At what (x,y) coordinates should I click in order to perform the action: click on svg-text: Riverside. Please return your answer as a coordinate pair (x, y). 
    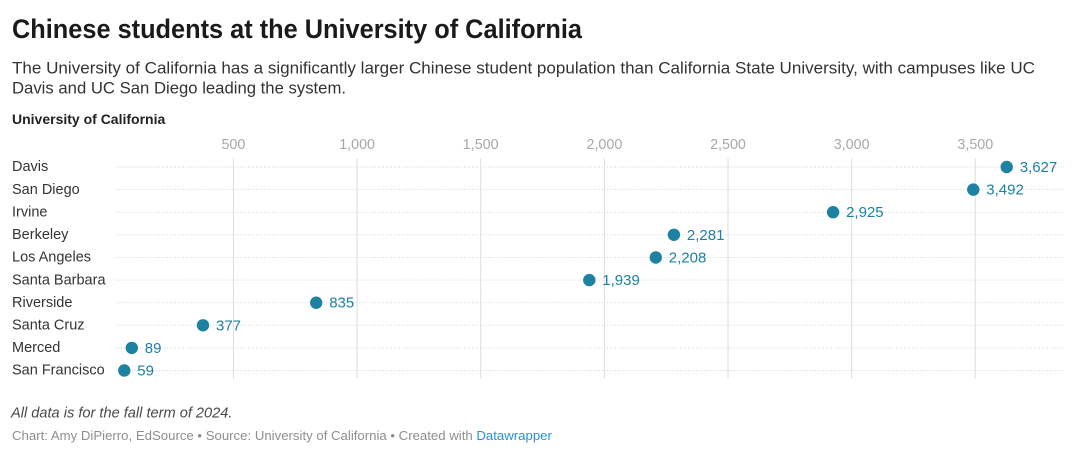
    Looking at the image, I should click on (42, 303).